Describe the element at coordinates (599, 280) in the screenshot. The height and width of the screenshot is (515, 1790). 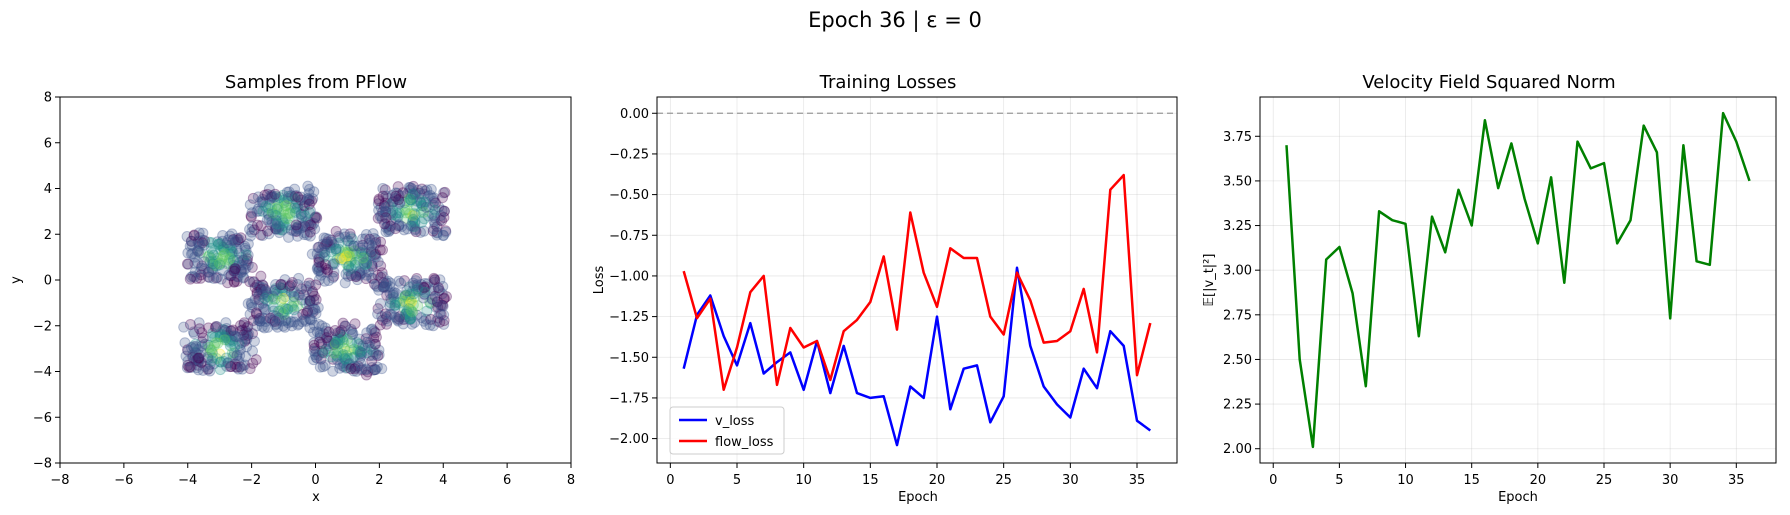
I see `losses-ylabel: Loss` at that location.